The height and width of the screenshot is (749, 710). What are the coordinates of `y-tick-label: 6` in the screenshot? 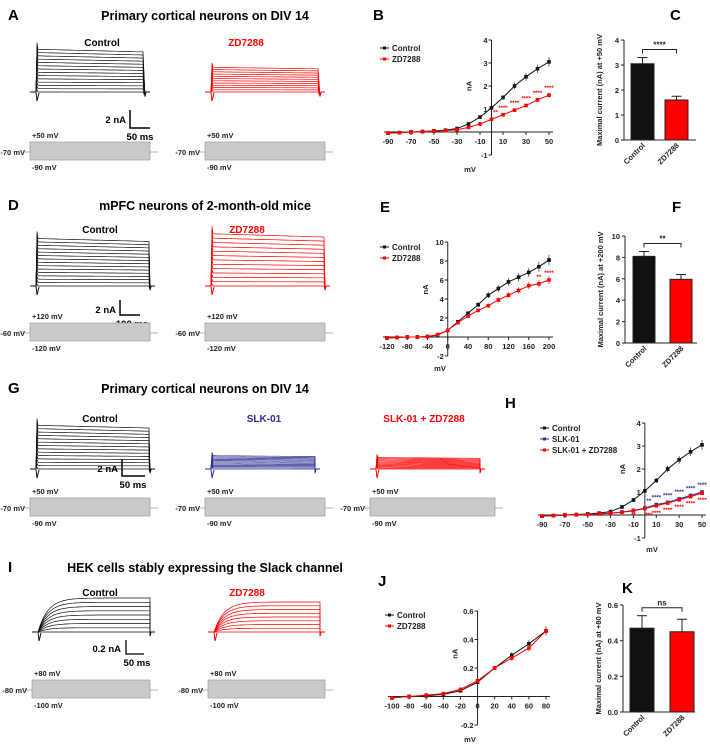 It's located at (618, 279).